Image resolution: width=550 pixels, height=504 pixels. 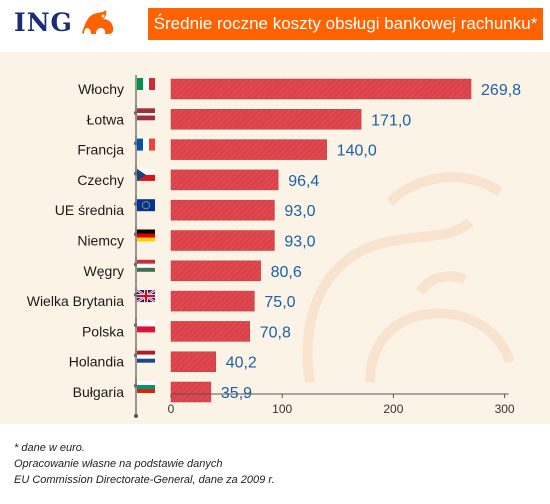 What do you see at coordinates (146, 296) in the screenshot?
I see `uk-flag-icon` at bounding box center [146, 296].